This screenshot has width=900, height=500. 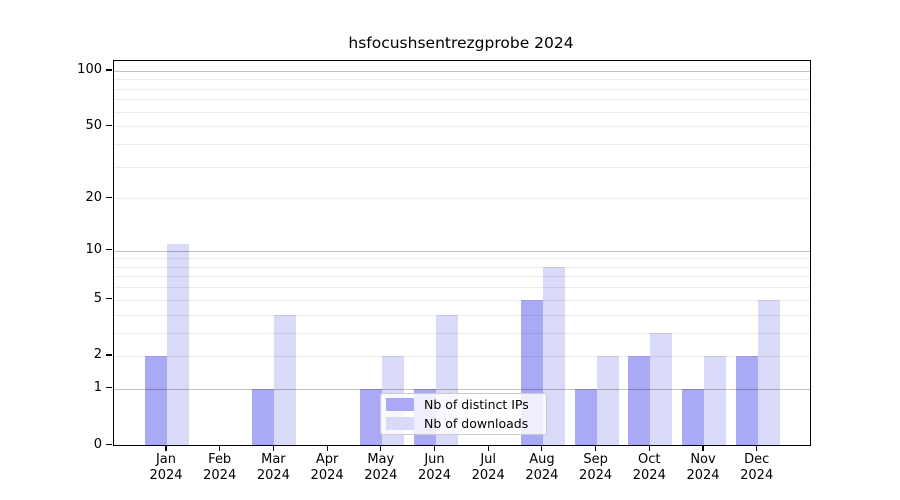 What do you see at coordinates (97, 355) in the screenshot?
I see `y-tick-label-2: 2` at bounding box center [97, 355].